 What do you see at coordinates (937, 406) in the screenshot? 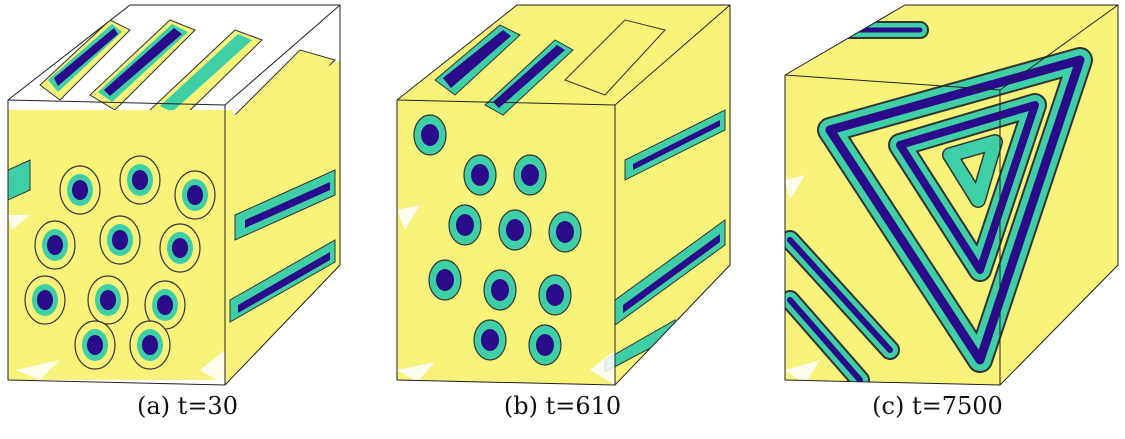
I see `caption-c: (c) t=7500` at bounding box center [937, 406].